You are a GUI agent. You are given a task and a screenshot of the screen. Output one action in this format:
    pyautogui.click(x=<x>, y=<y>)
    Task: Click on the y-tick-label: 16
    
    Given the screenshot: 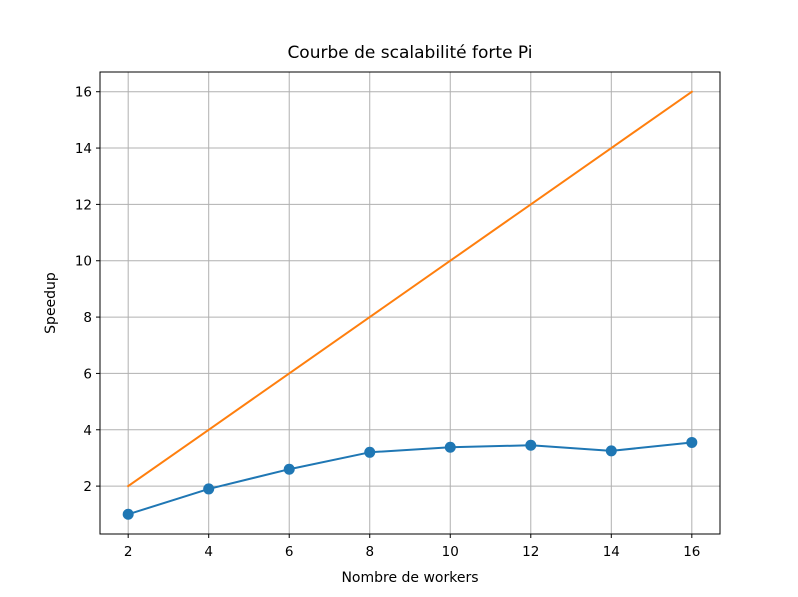 What is the action you would take?
    pyautogui.click(x=83, y=93)
    